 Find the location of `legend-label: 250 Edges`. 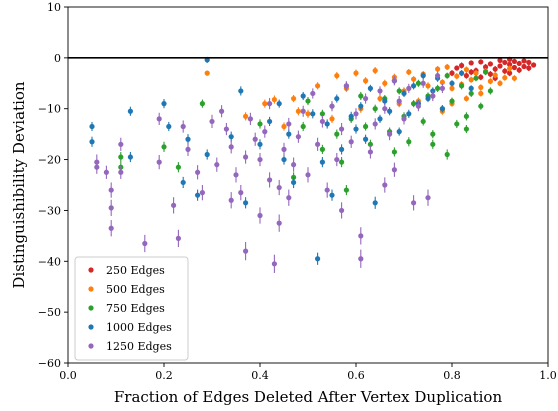

legend-label: 250 Edges is located at coordinates (135, 270).